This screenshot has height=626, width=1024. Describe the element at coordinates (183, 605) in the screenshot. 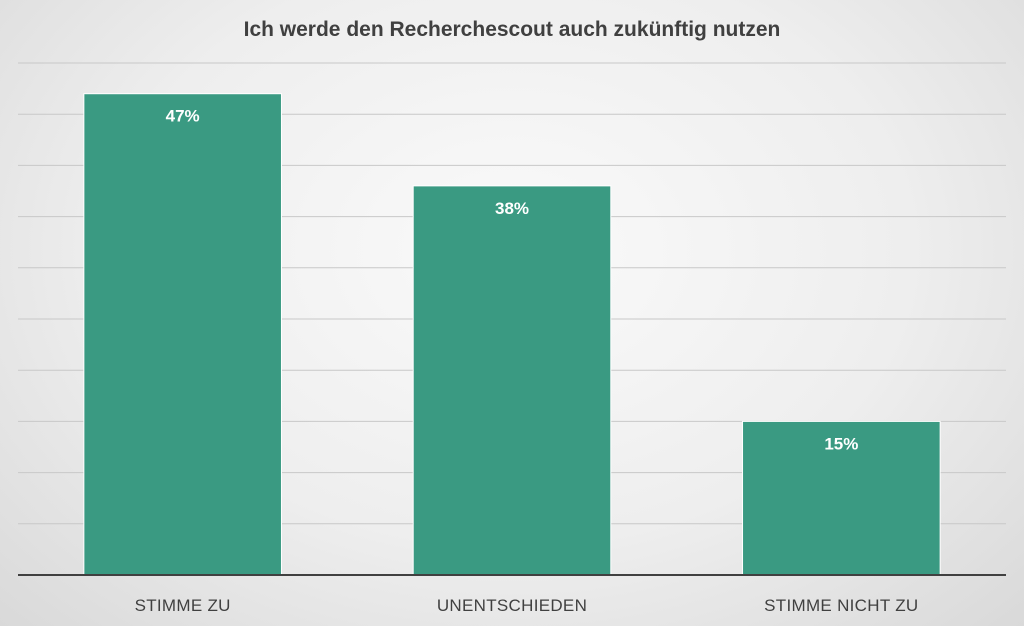

I see `category-label: STIMME ZU` at that location.